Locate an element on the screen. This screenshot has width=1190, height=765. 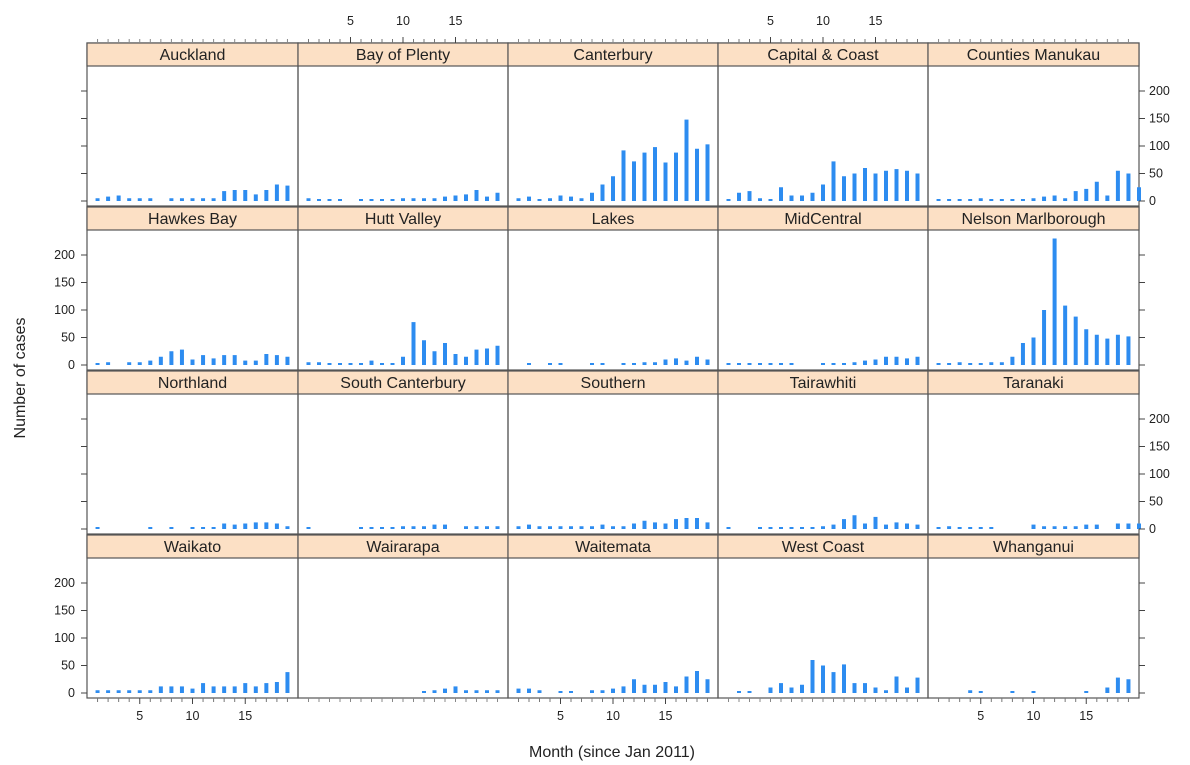
panel-title: Auckland is located at coordinates (193, 55).